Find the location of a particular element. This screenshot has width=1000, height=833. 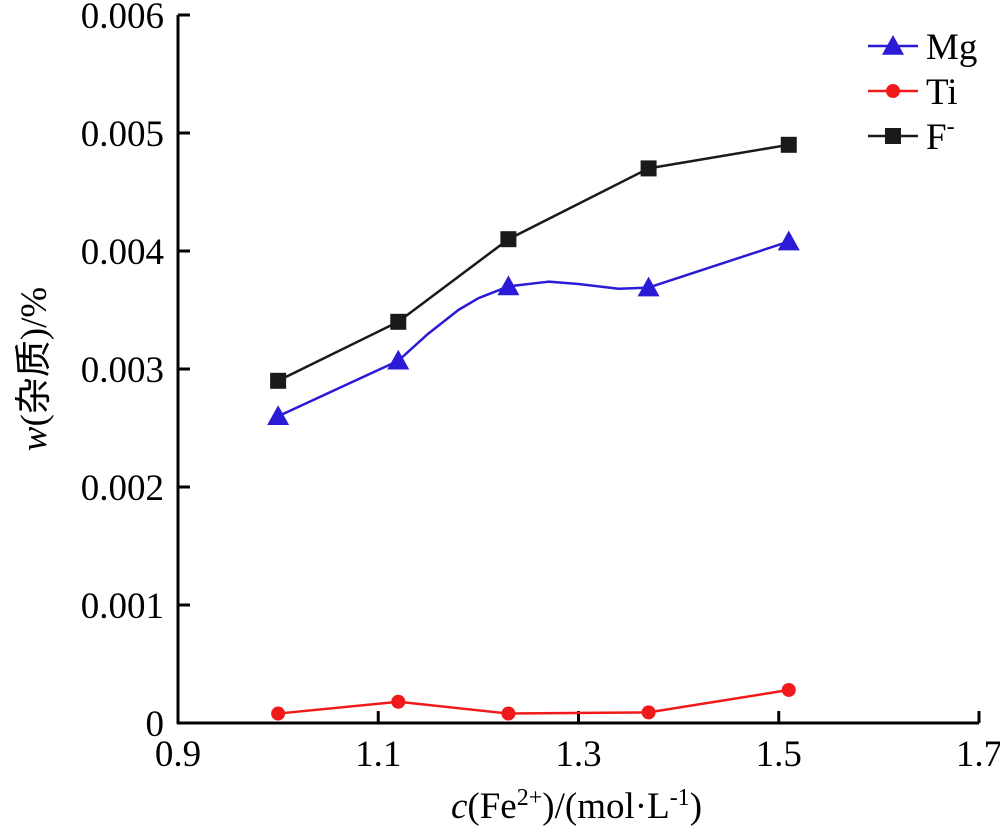

y-axis-label-rest: (杂质)/% is located at coordinates (34, 357).